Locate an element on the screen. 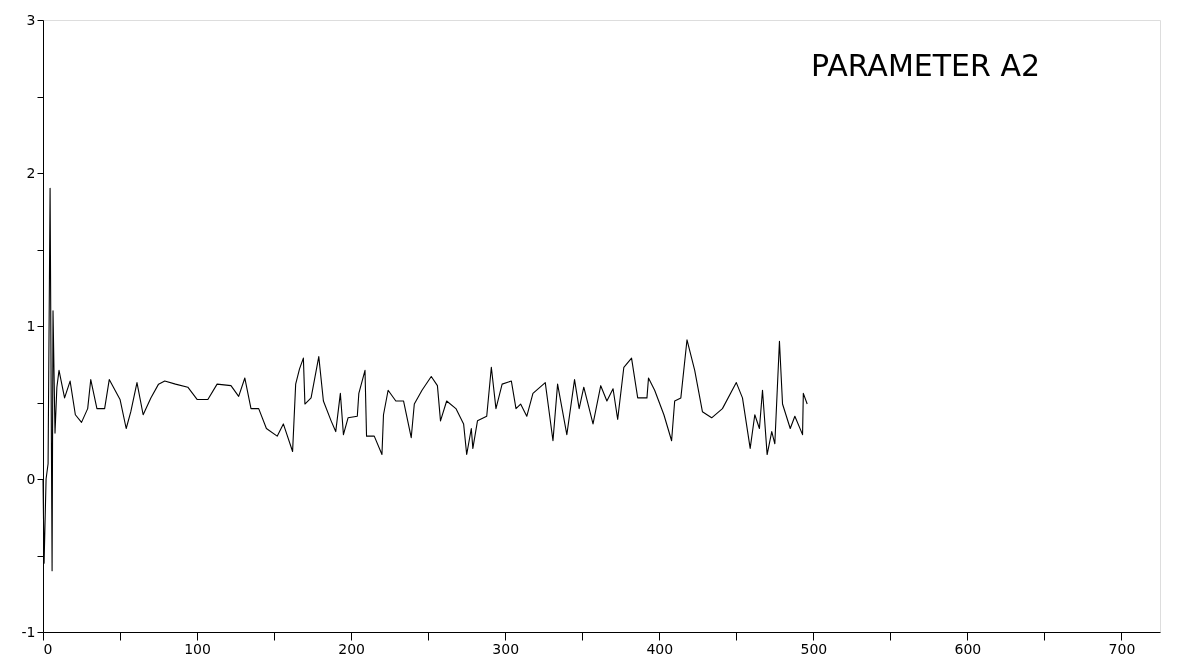  x-tick-label: 600 is located at coordinates (968, 648).